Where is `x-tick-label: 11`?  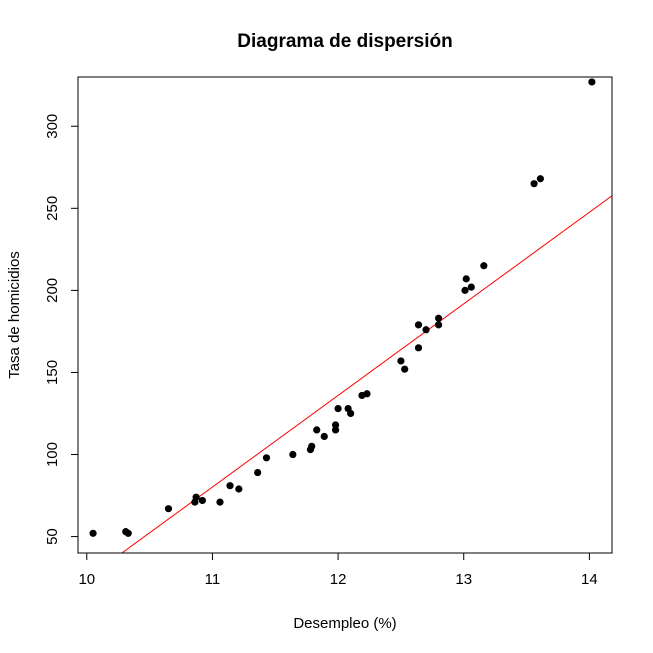 x-tick-label: 11 is located at coordinates (213, 579).